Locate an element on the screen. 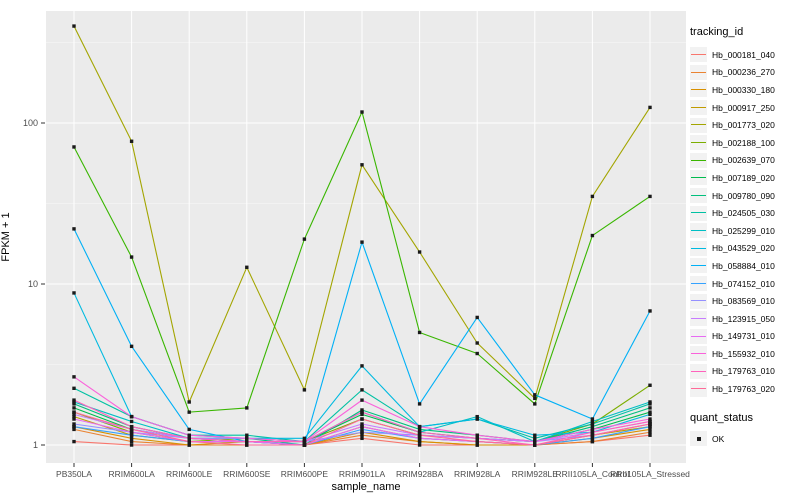 This screenshot has height=500, width=800. y-tick-label: 10 is located at coordinates (32, 283).